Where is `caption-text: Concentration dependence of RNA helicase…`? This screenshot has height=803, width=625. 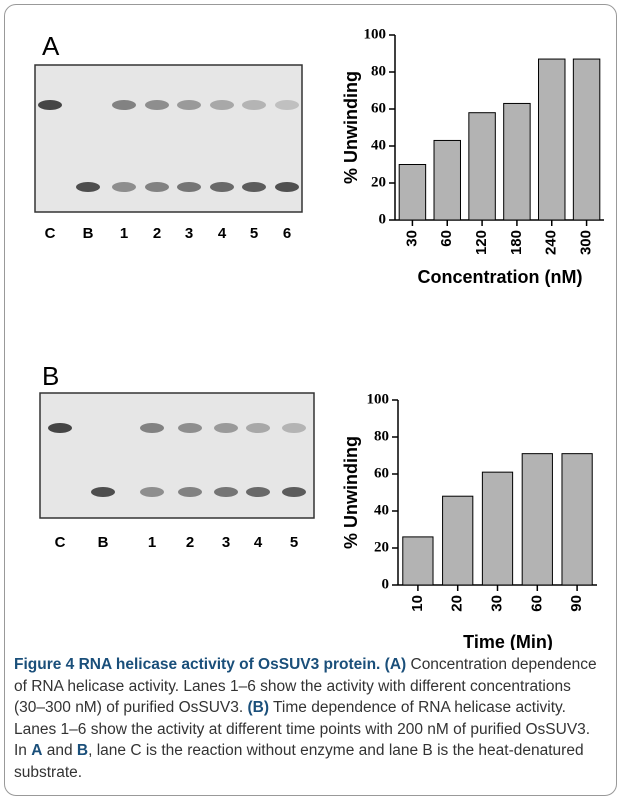
caption-text: Concentration dependence of RNA helicase… is located at coordinates (305, 686).